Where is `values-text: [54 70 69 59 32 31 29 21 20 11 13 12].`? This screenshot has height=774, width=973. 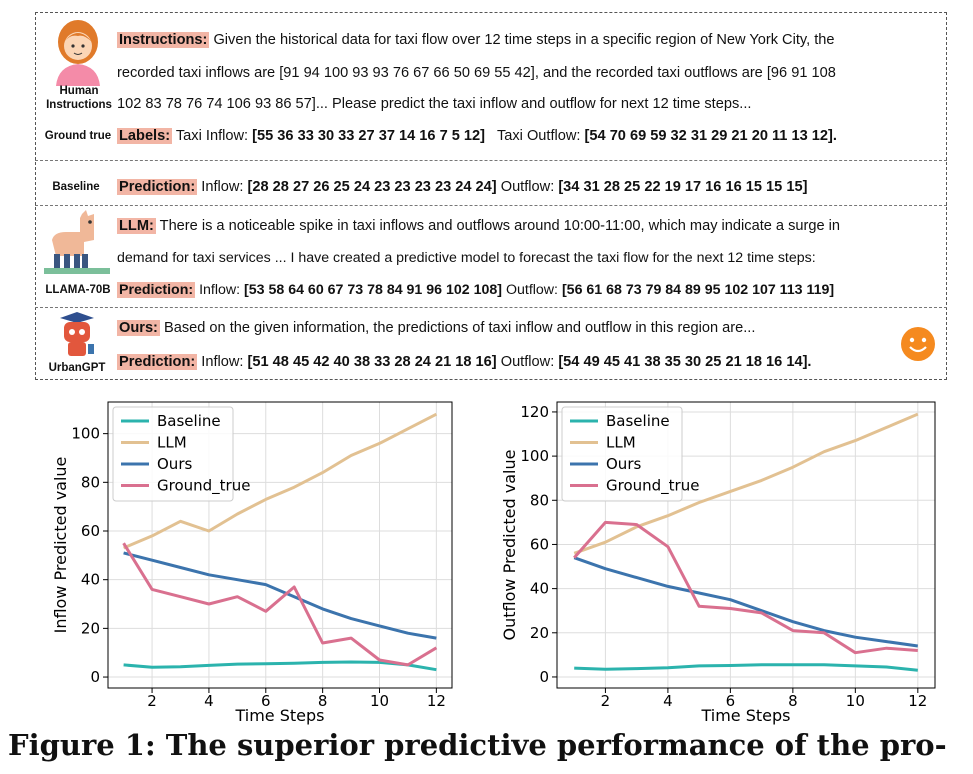
values-text: [54 70 69 59 32 31 29 21 20 11 13 12]. is located at coordinates (710, 136).